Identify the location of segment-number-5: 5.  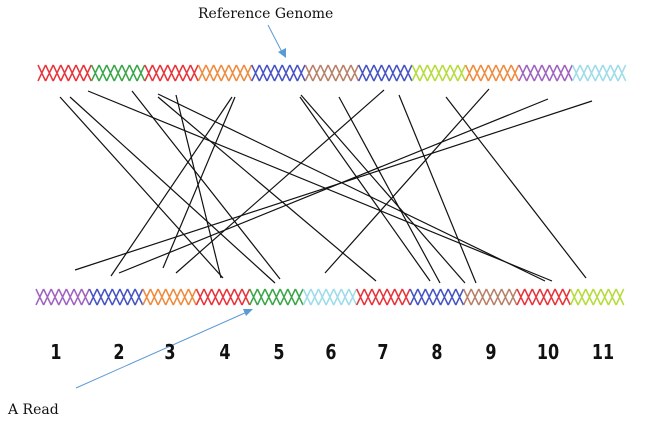
(279, 352).